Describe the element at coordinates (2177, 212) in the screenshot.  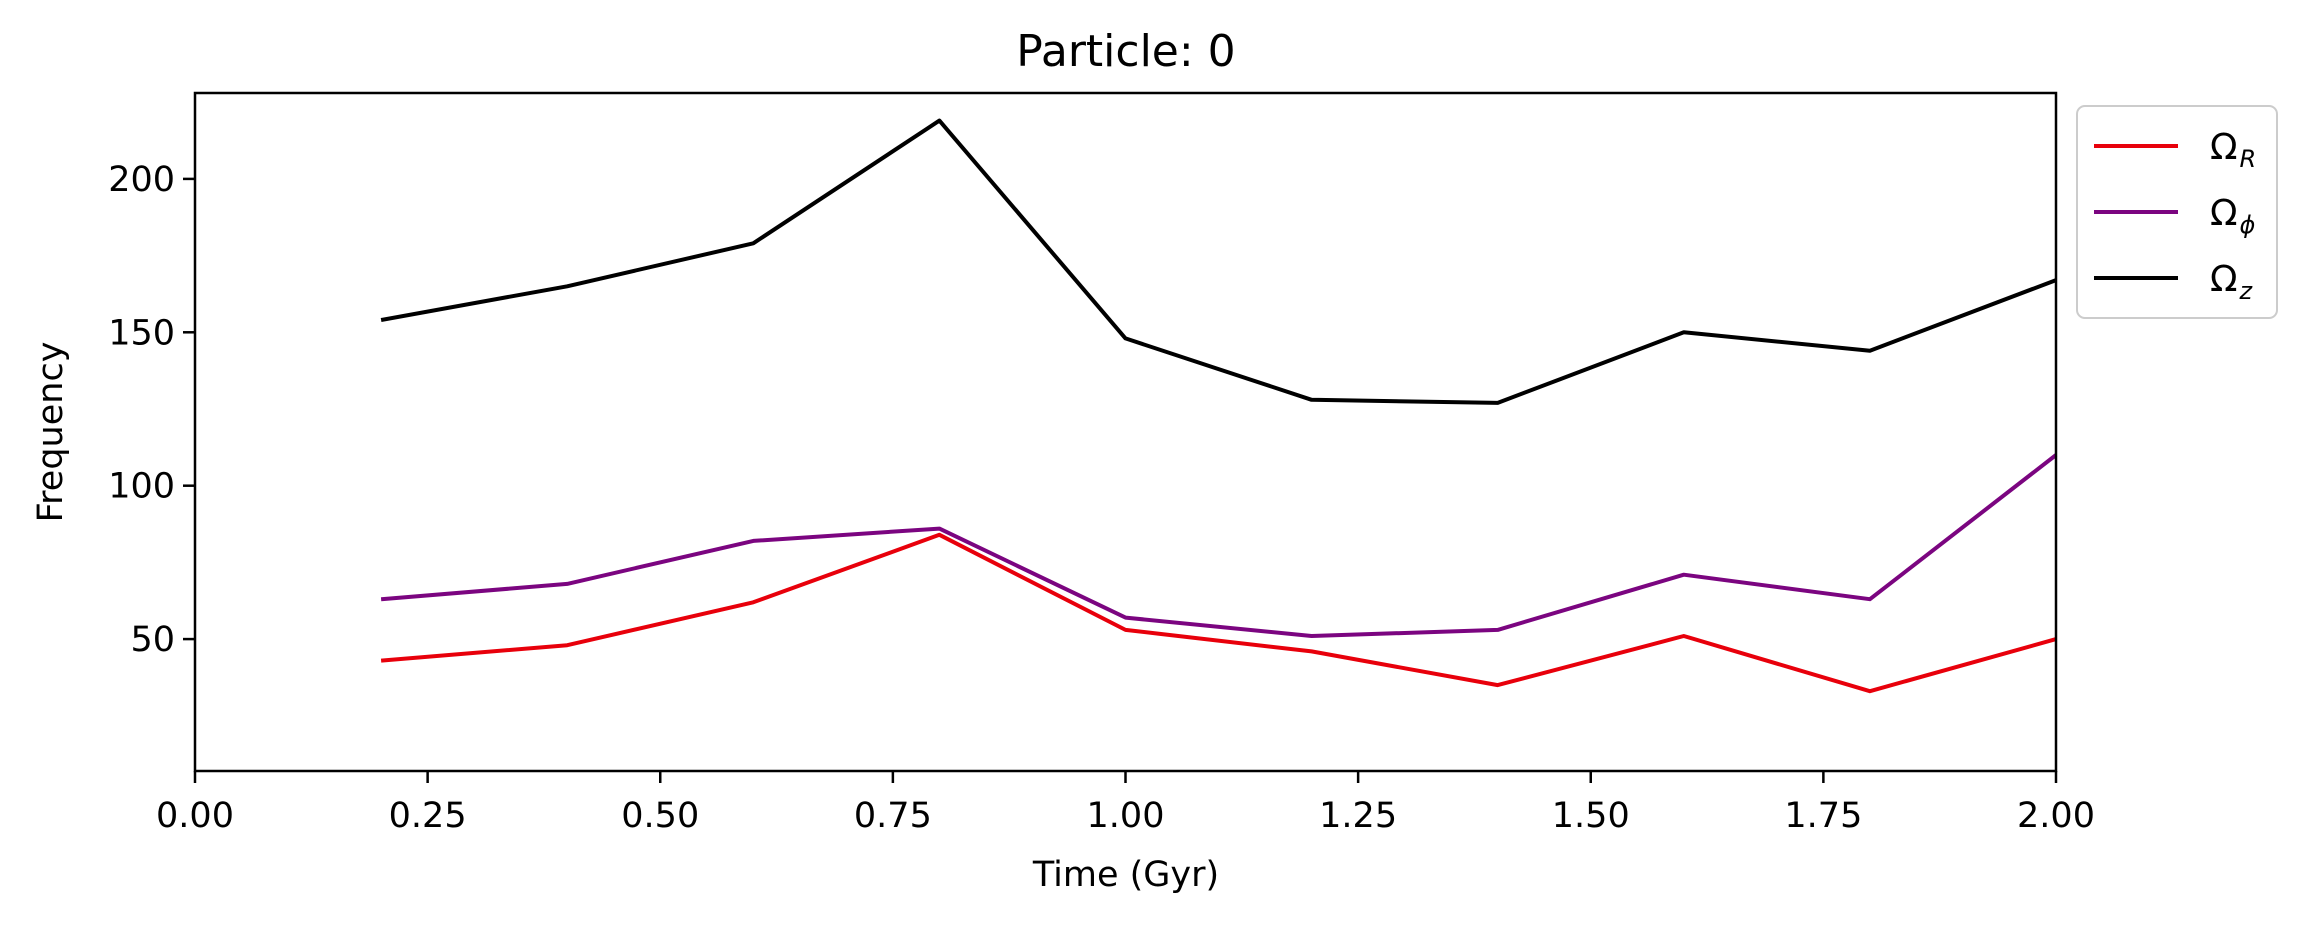
I see `legend: ΩR Ωϕ Ωz` at that location.